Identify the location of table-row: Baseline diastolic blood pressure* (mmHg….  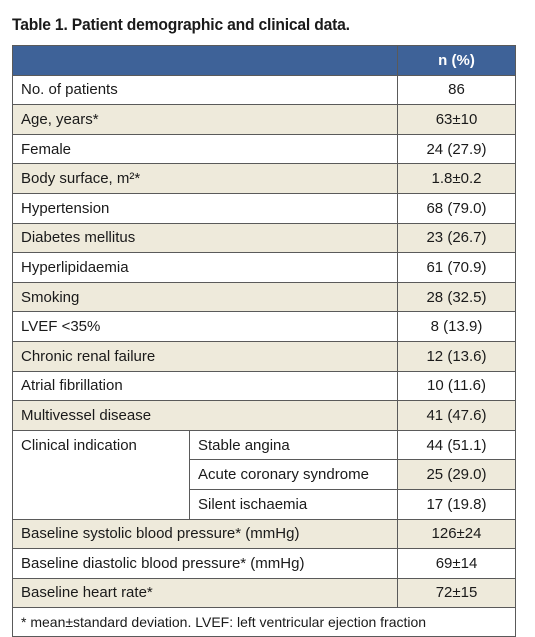
(264, 563).